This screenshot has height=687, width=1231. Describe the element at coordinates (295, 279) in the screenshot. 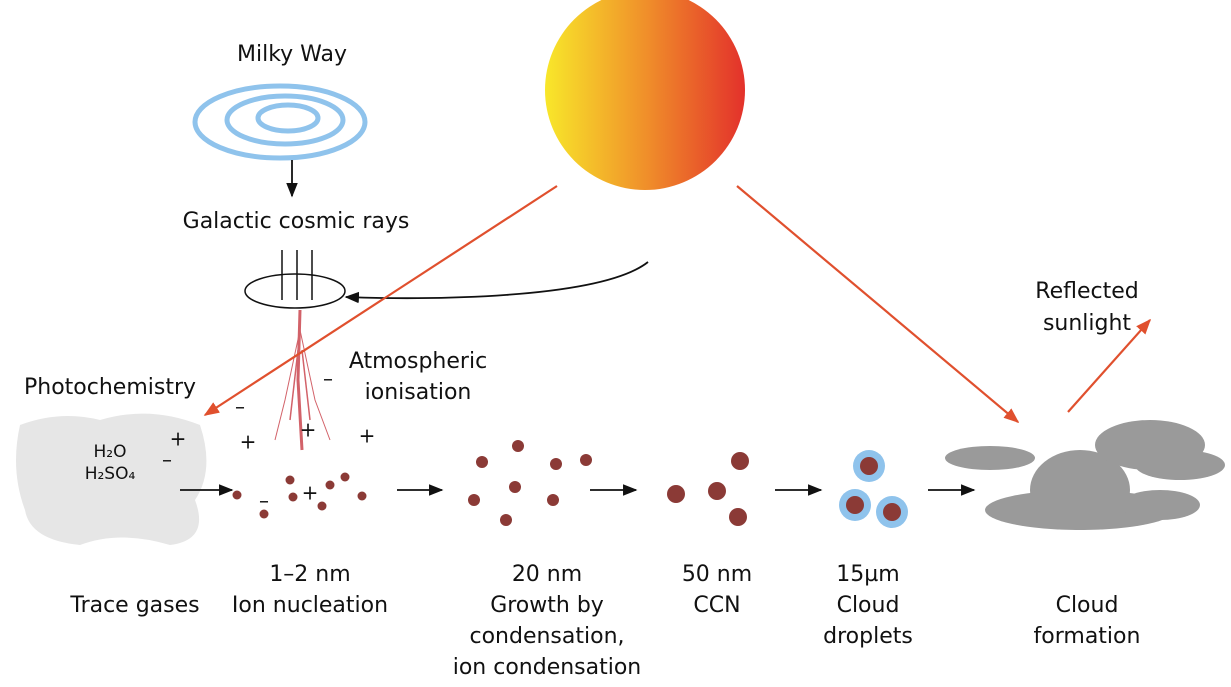

I see `detector` at that location.